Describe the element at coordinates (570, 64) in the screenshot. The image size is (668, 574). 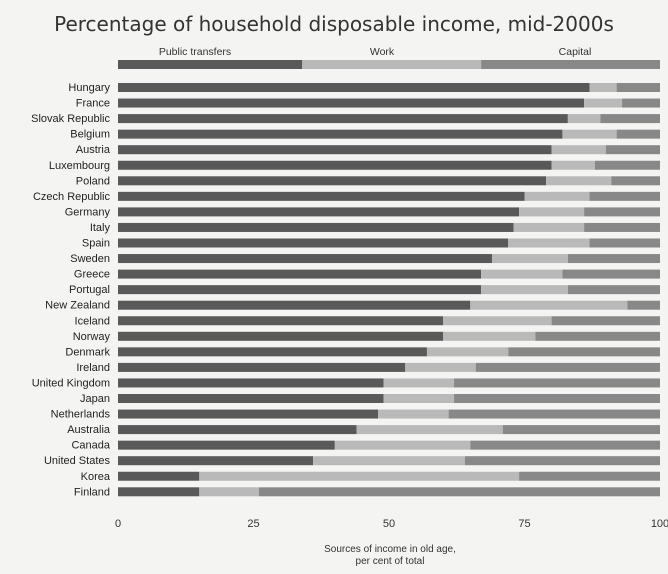
I see `legend-swatch-capital` at that location.